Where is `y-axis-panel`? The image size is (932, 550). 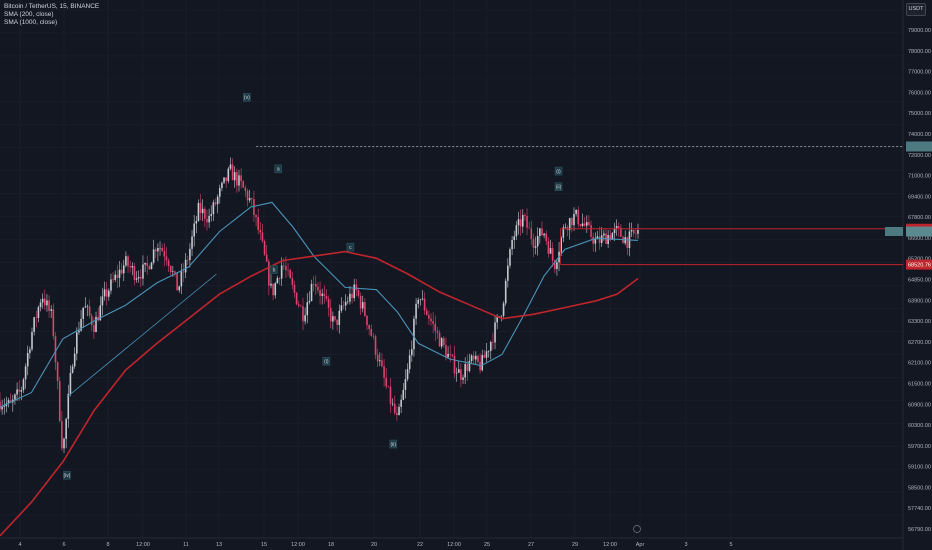 y-axis-panel is located at coordinates (917, 275).